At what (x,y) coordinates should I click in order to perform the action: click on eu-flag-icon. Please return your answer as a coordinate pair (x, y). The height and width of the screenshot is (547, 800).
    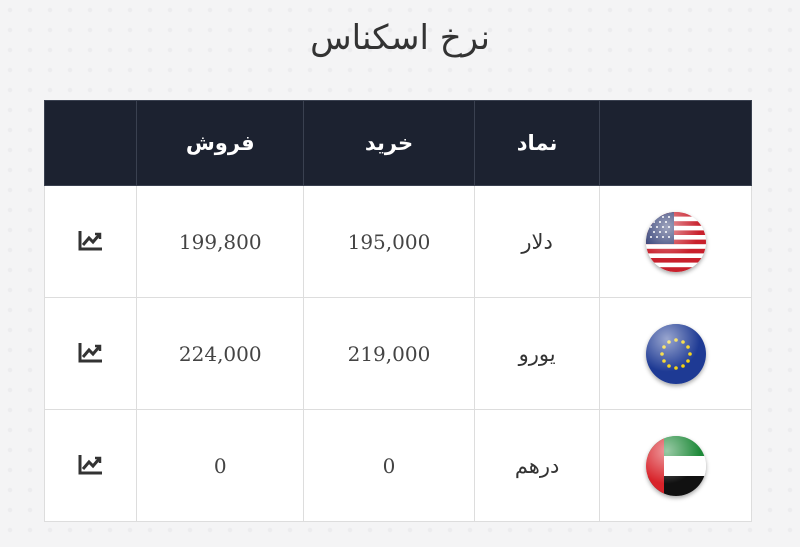
    Looking at the image, I should click on (675, 353).